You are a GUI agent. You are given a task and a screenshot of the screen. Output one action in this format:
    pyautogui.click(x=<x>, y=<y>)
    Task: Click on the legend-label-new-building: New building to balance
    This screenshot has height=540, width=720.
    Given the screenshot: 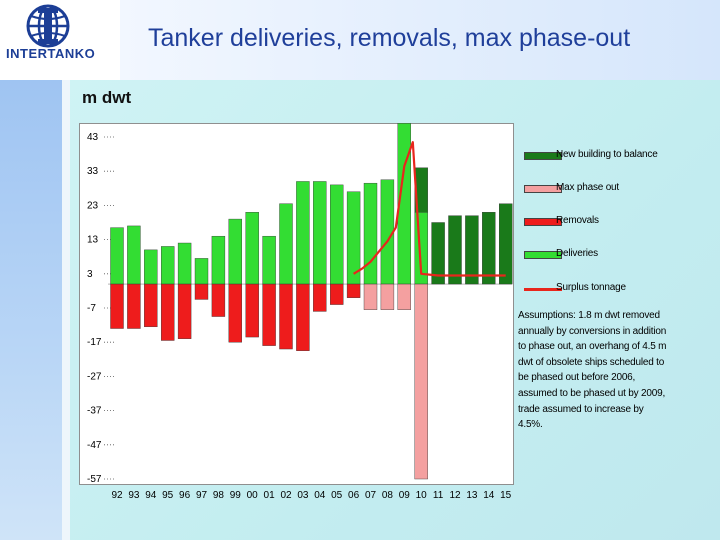 What is the action you would take?
    pyautogui.click(x=607, y=154)
    